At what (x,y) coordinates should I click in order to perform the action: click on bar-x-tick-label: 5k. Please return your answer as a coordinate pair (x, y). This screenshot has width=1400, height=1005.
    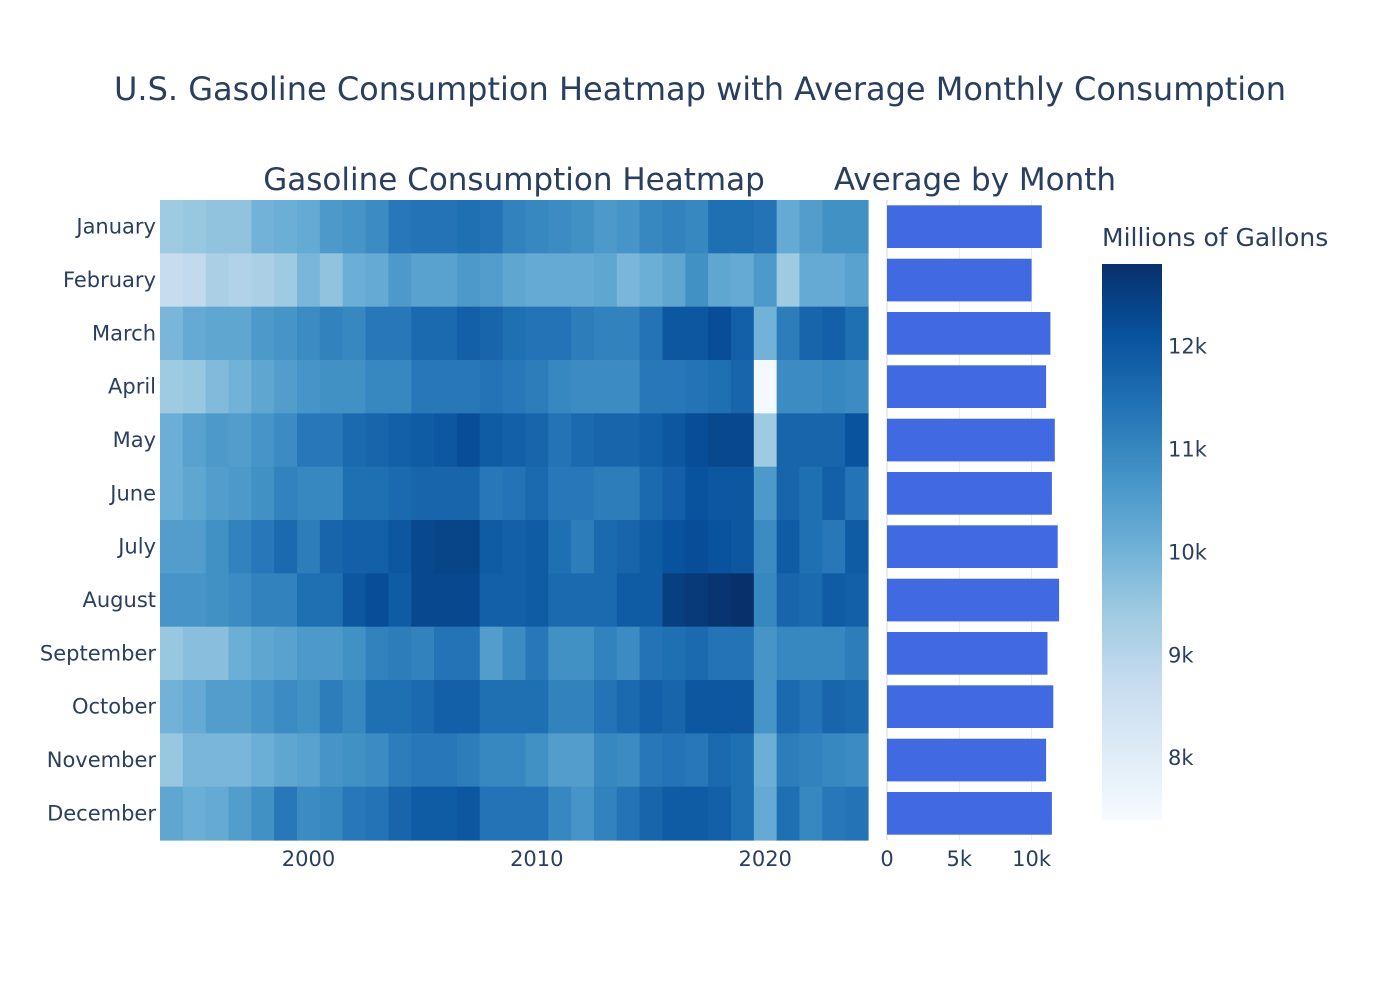
    Looking at the image, I should click on (960, 859).